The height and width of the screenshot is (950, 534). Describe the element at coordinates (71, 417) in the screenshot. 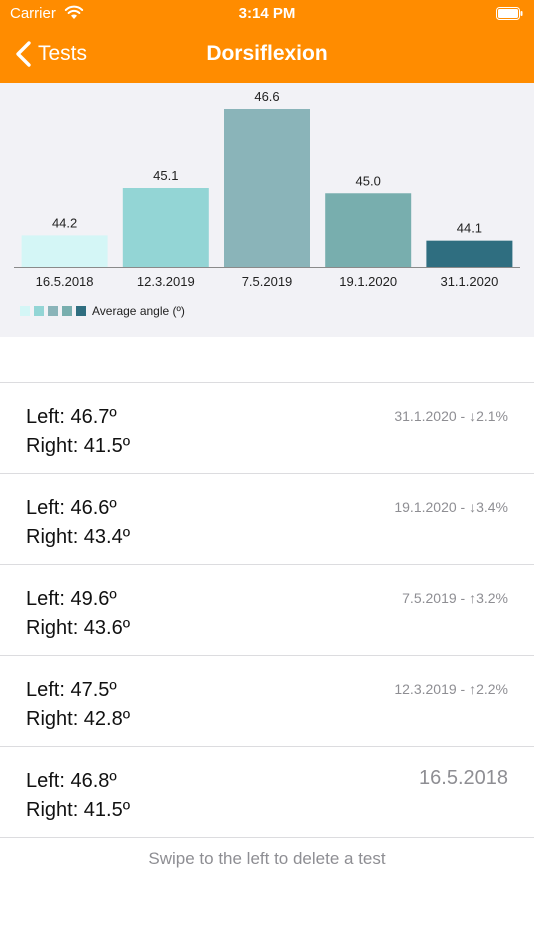

I see `left-value: Left: 46.7º` at that location.